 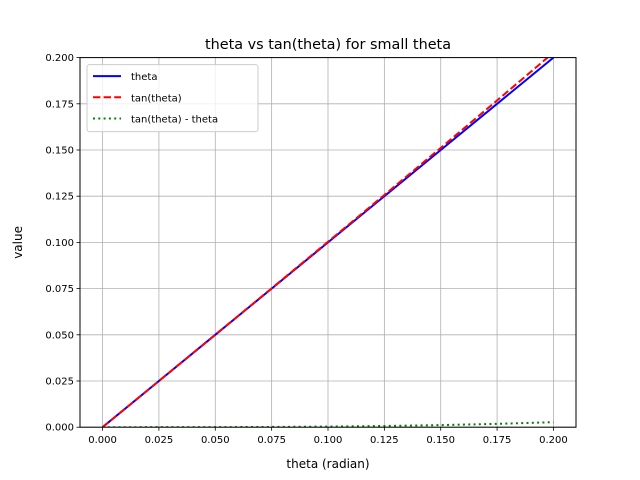 I want to click on legend-box, so click(x=172, y=98).